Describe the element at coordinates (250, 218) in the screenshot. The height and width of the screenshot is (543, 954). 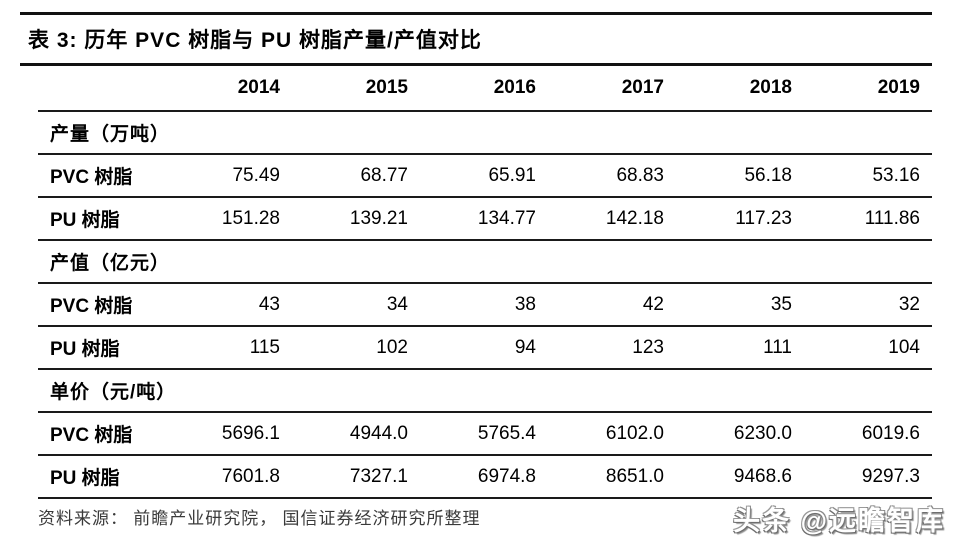
I see `value-cell: 151.28` at that location.